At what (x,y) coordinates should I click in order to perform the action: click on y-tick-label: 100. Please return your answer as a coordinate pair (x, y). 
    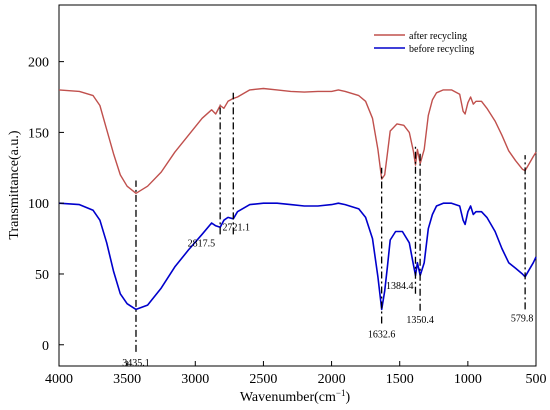
    Looking at the image, I should click on (38, 204).